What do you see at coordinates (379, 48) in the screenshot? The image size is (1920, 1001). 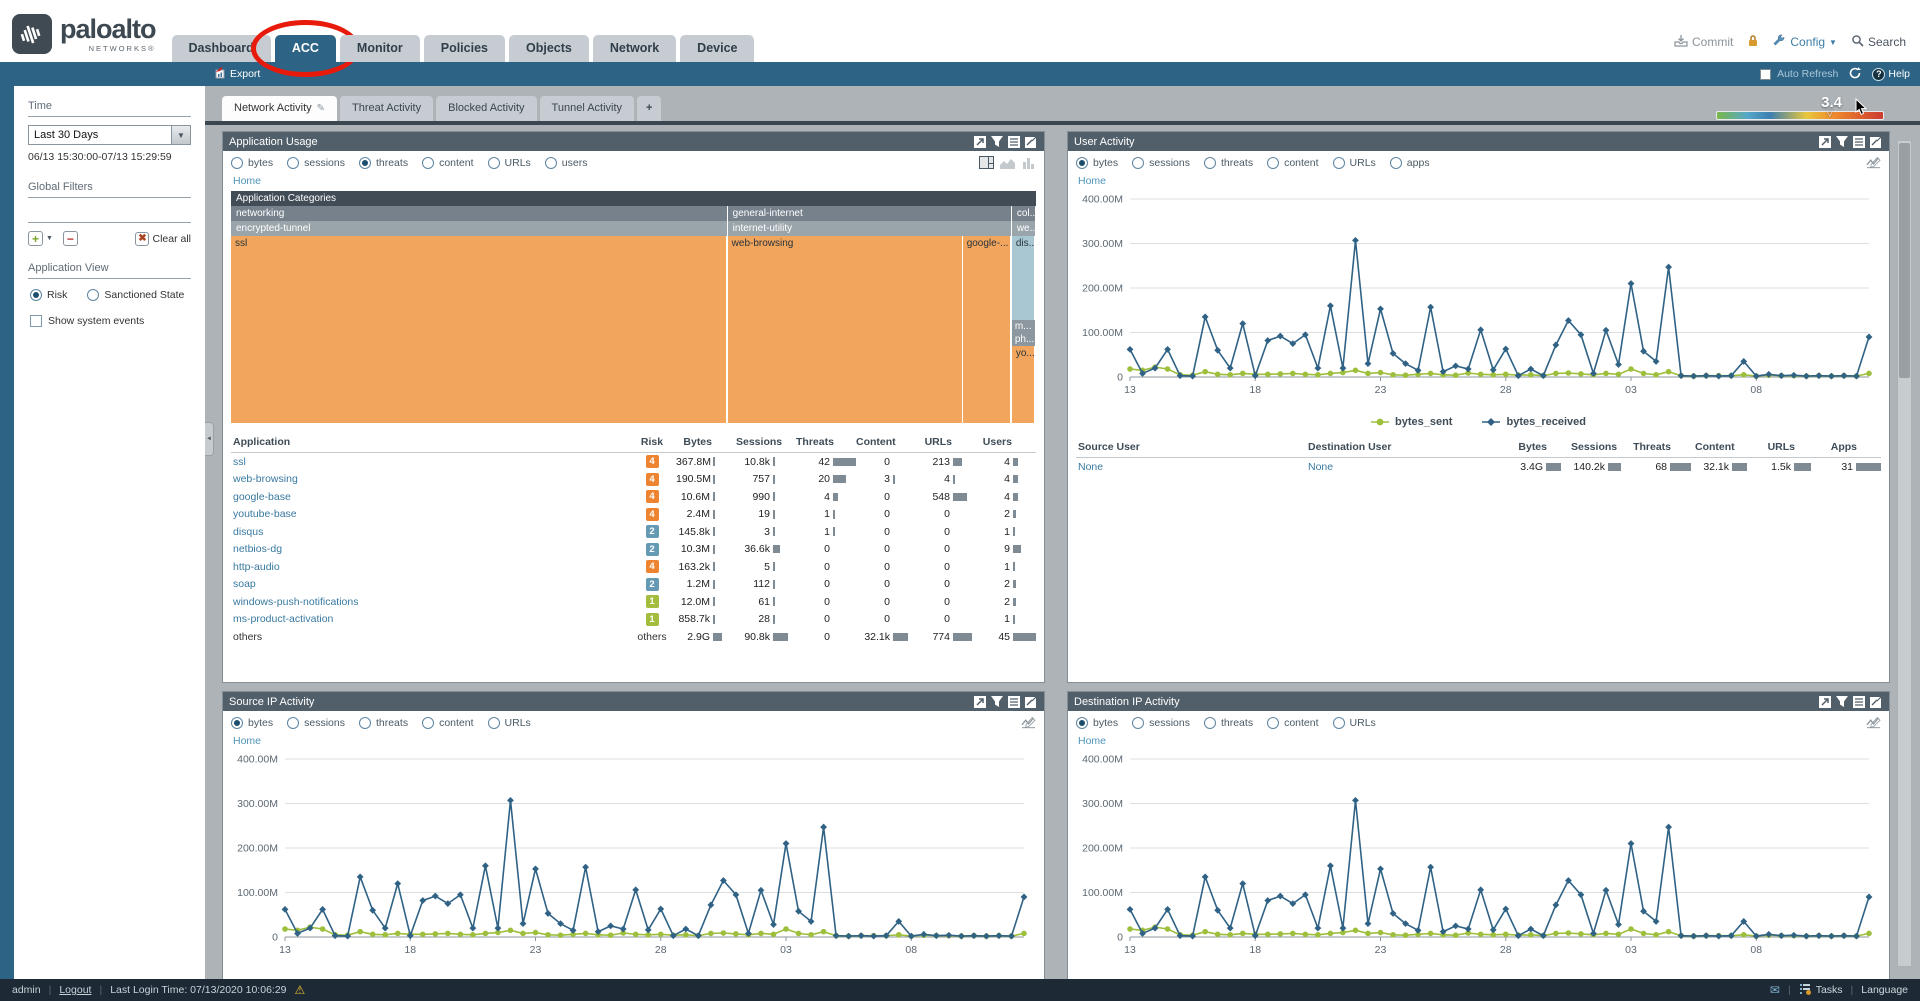 I see `nav-tab-monitor: Monitor` at bounding box center [379, 48].